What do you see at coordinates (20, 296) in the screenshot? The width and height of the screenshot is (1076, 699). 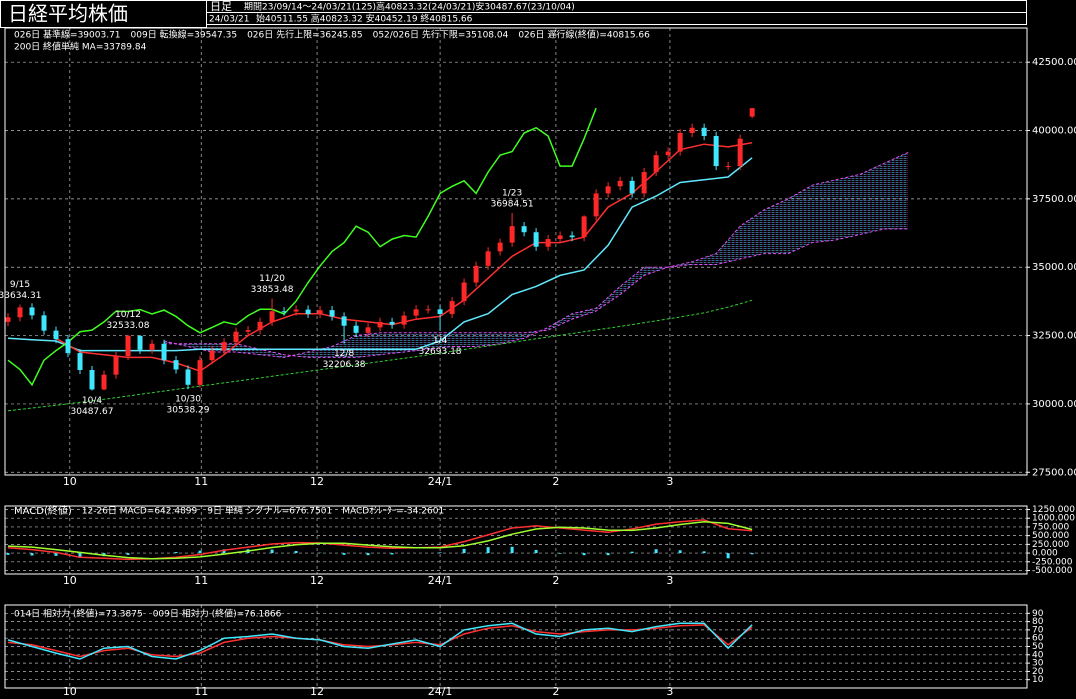 I see `annotation-value: 33634.31` at bounding box center [20, 296].